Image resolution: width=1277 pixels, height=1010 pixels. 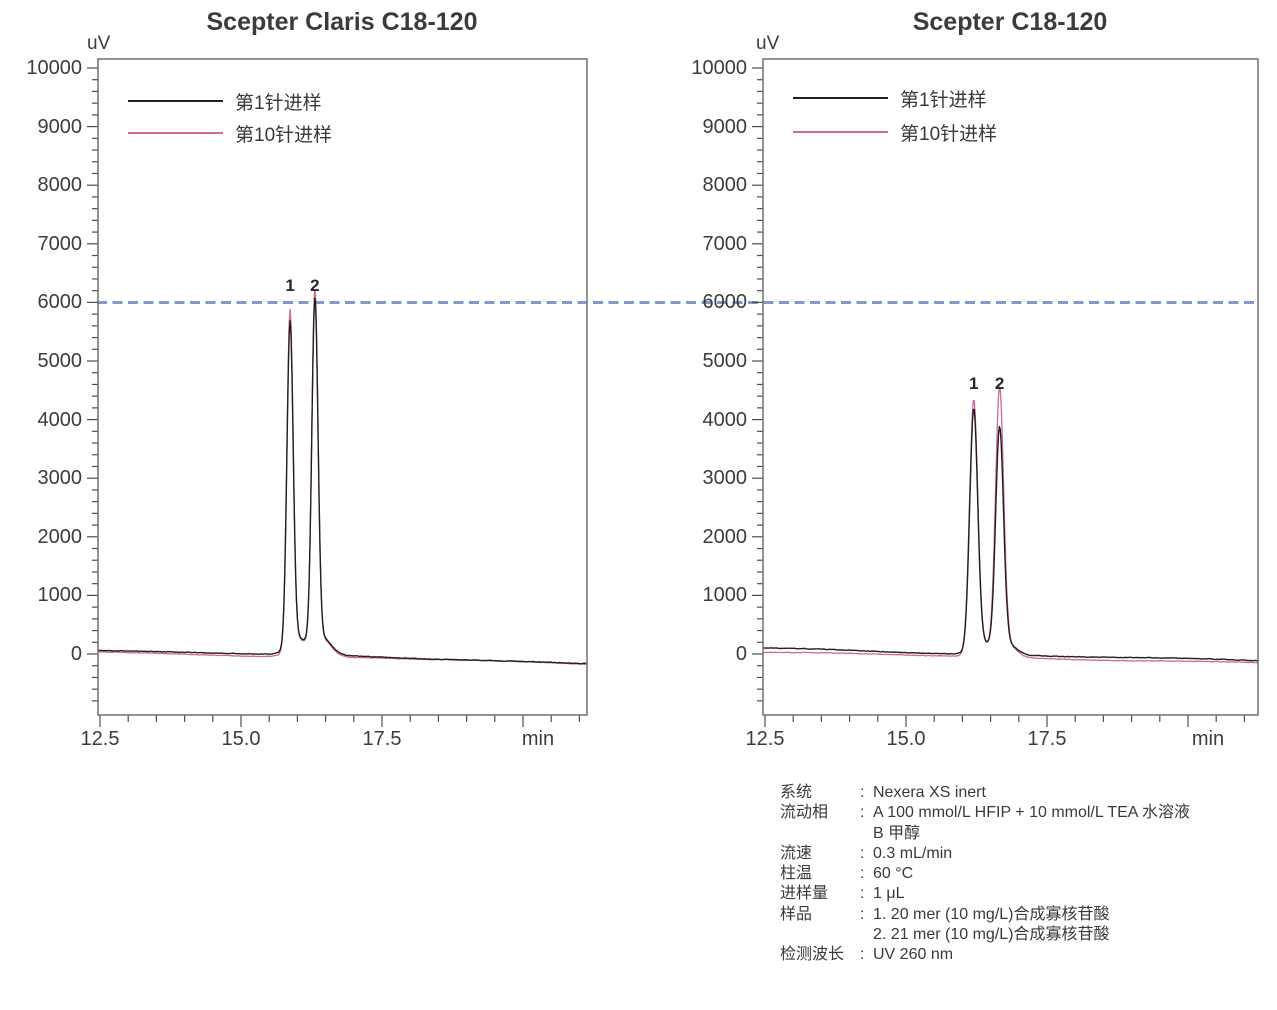 I want to click on legend-entry-injection1-left: 第1针进样, so click(x=225, y=102).